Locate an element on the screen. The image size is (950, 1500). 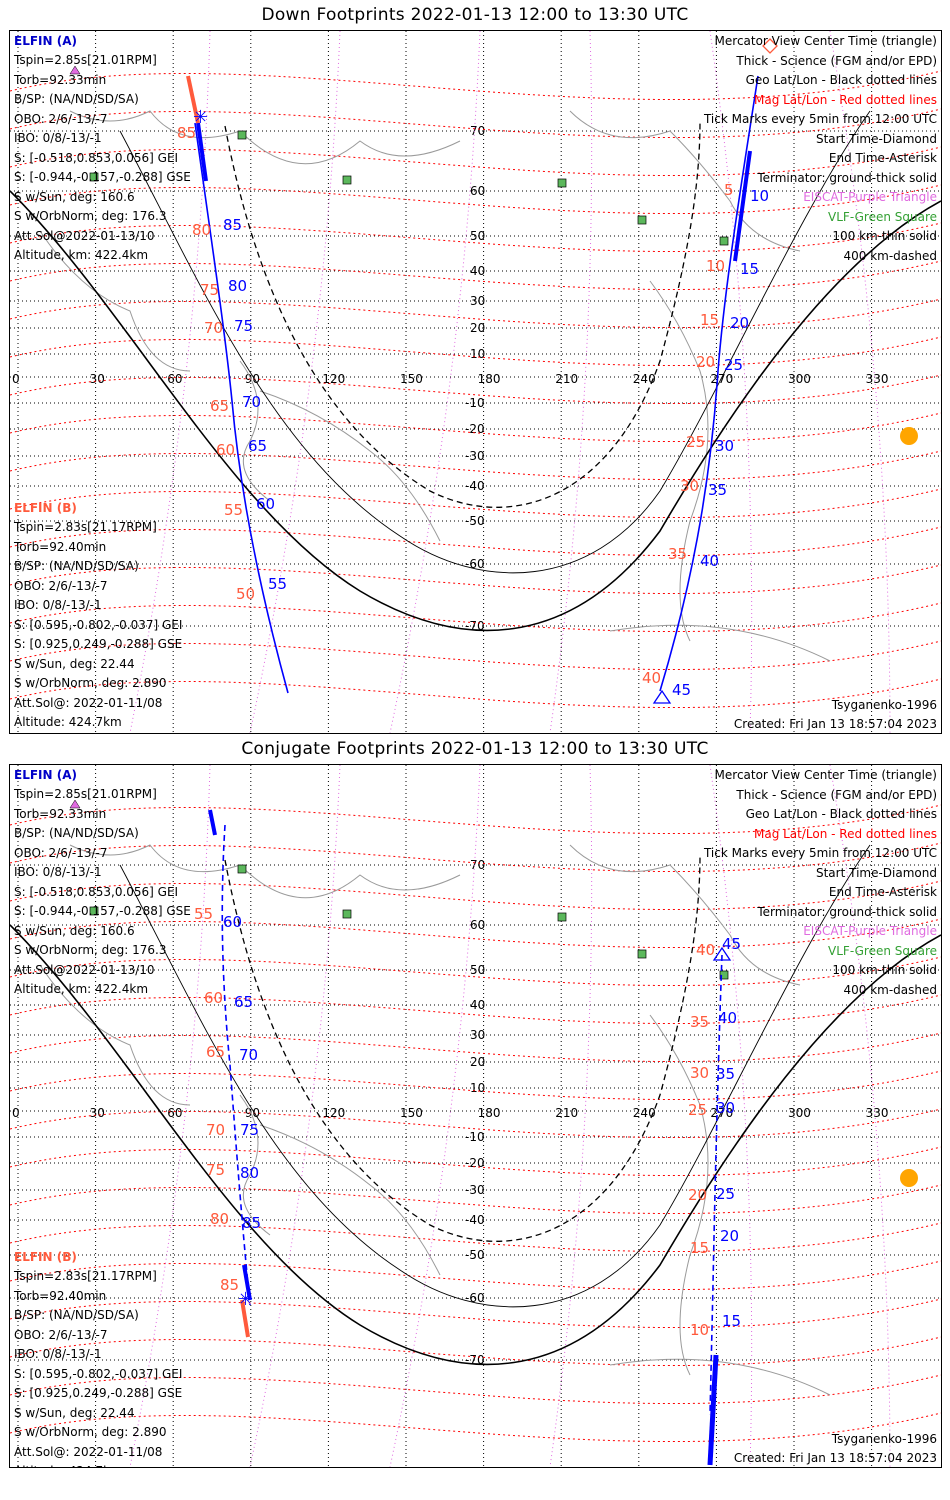
lon-tick-label: 180 is located at coordinates (489, 1113).